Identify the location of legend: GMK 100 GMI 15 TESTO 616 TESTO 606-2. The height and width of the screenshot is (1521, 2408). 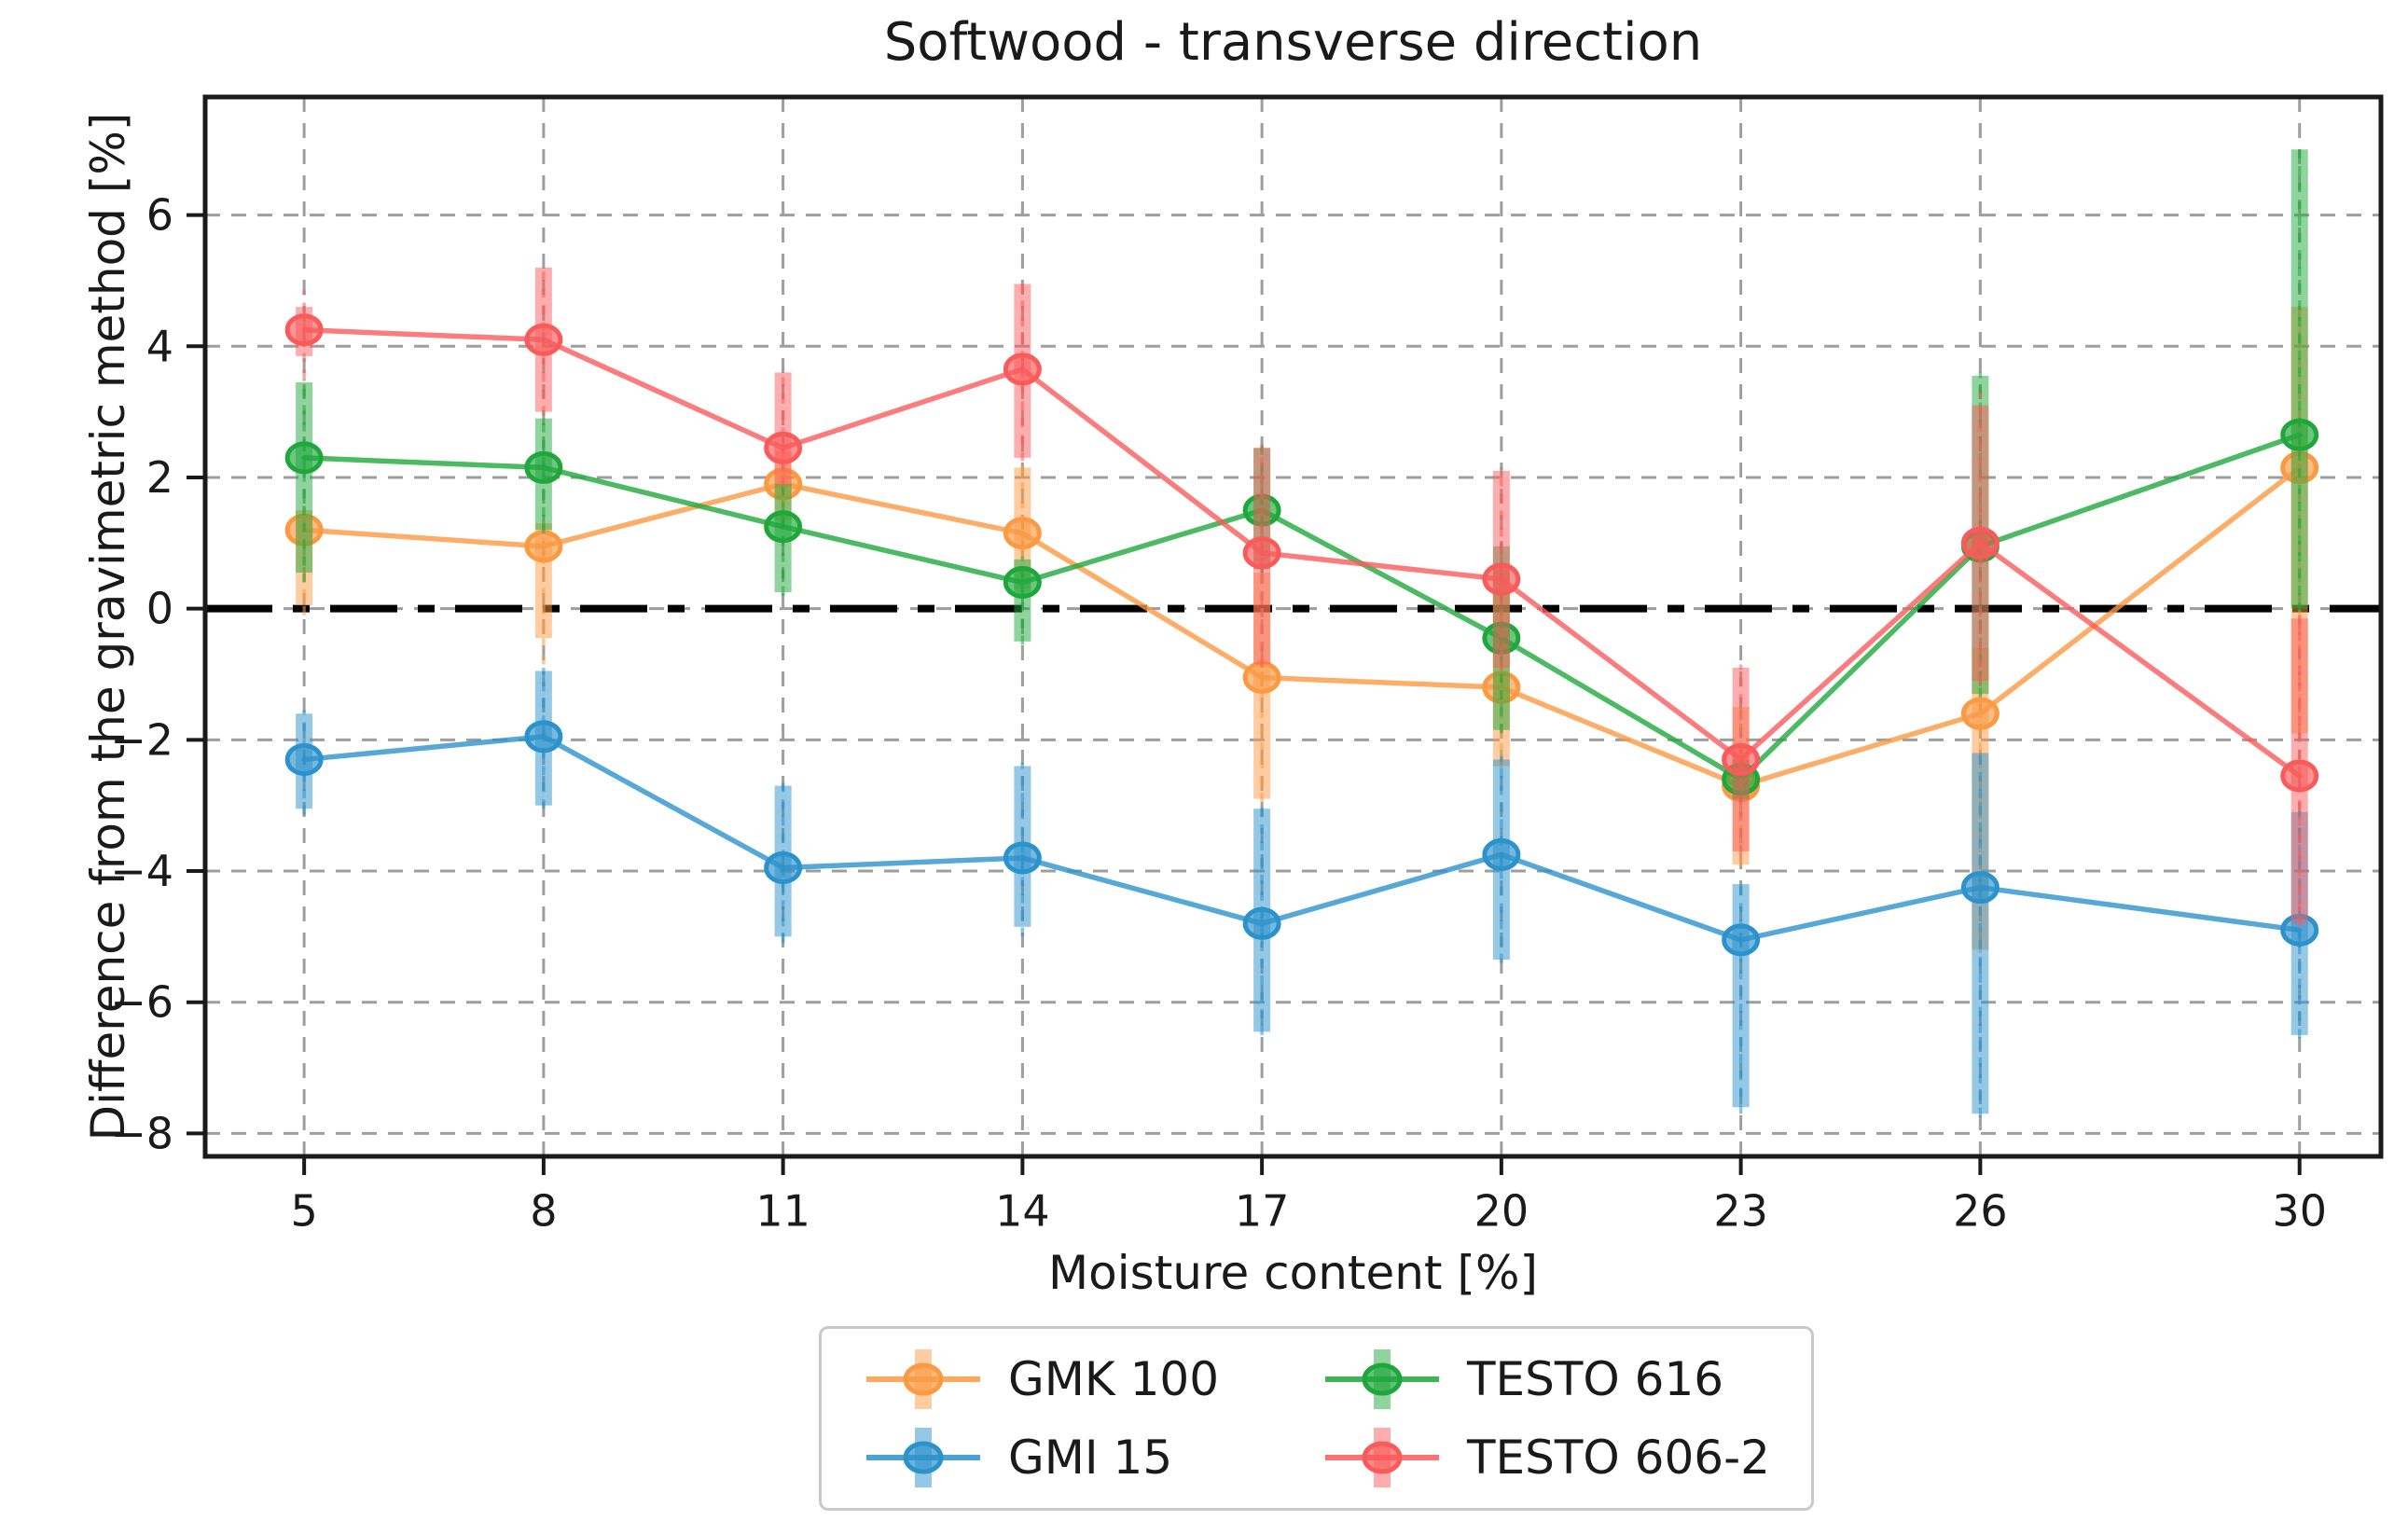
(1316, 1418).